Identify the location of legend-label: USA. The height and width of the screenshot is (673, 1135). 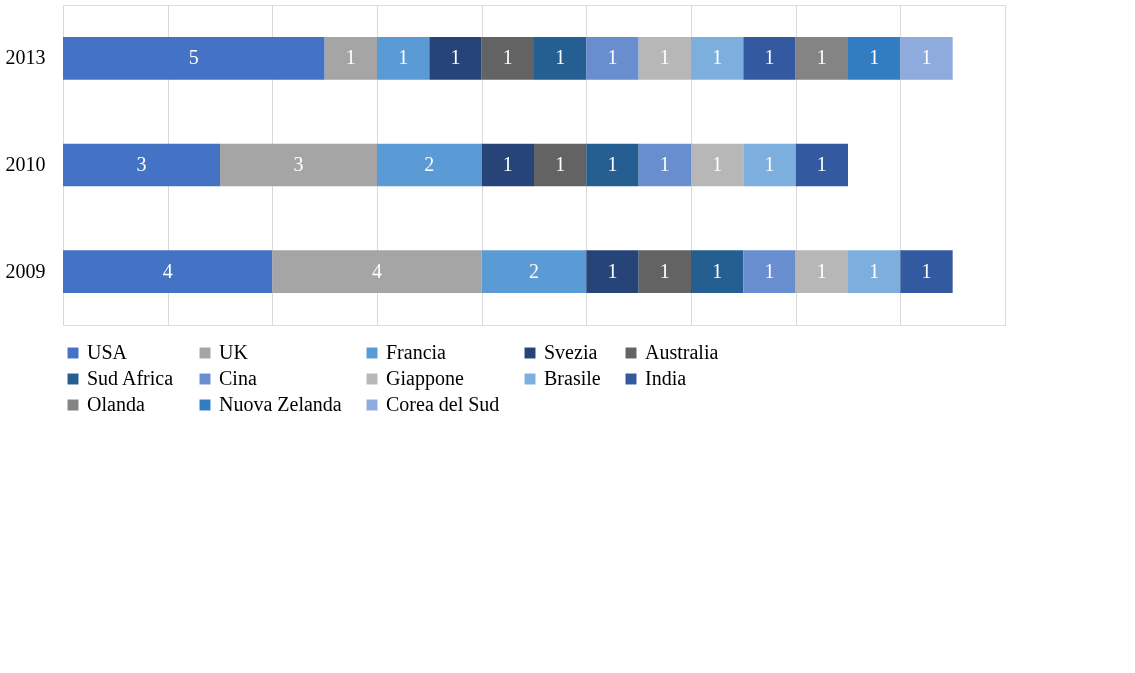
(107, 352).